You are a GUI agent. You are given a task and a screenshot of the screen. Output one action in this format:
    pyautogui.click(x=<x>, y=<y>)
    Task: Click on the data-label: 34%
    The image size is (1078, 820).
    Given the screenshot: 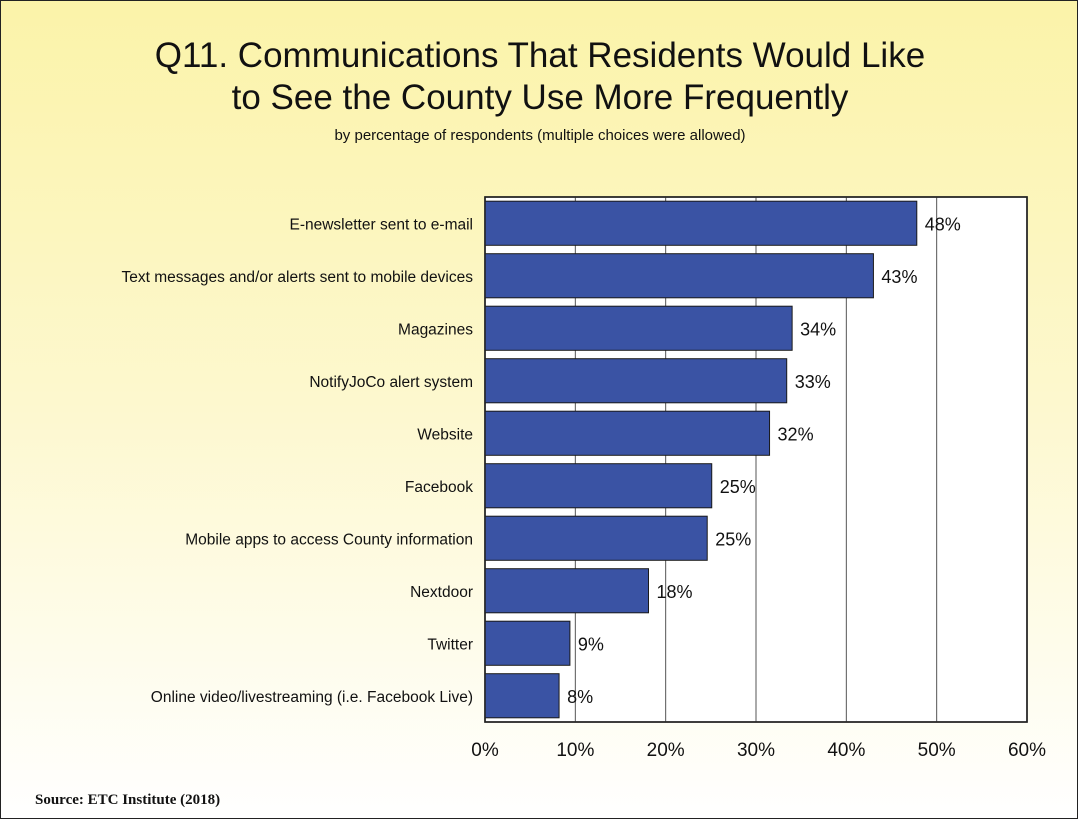 What is the action you would take?
    pyautogui.click(x=818, y=329)
    